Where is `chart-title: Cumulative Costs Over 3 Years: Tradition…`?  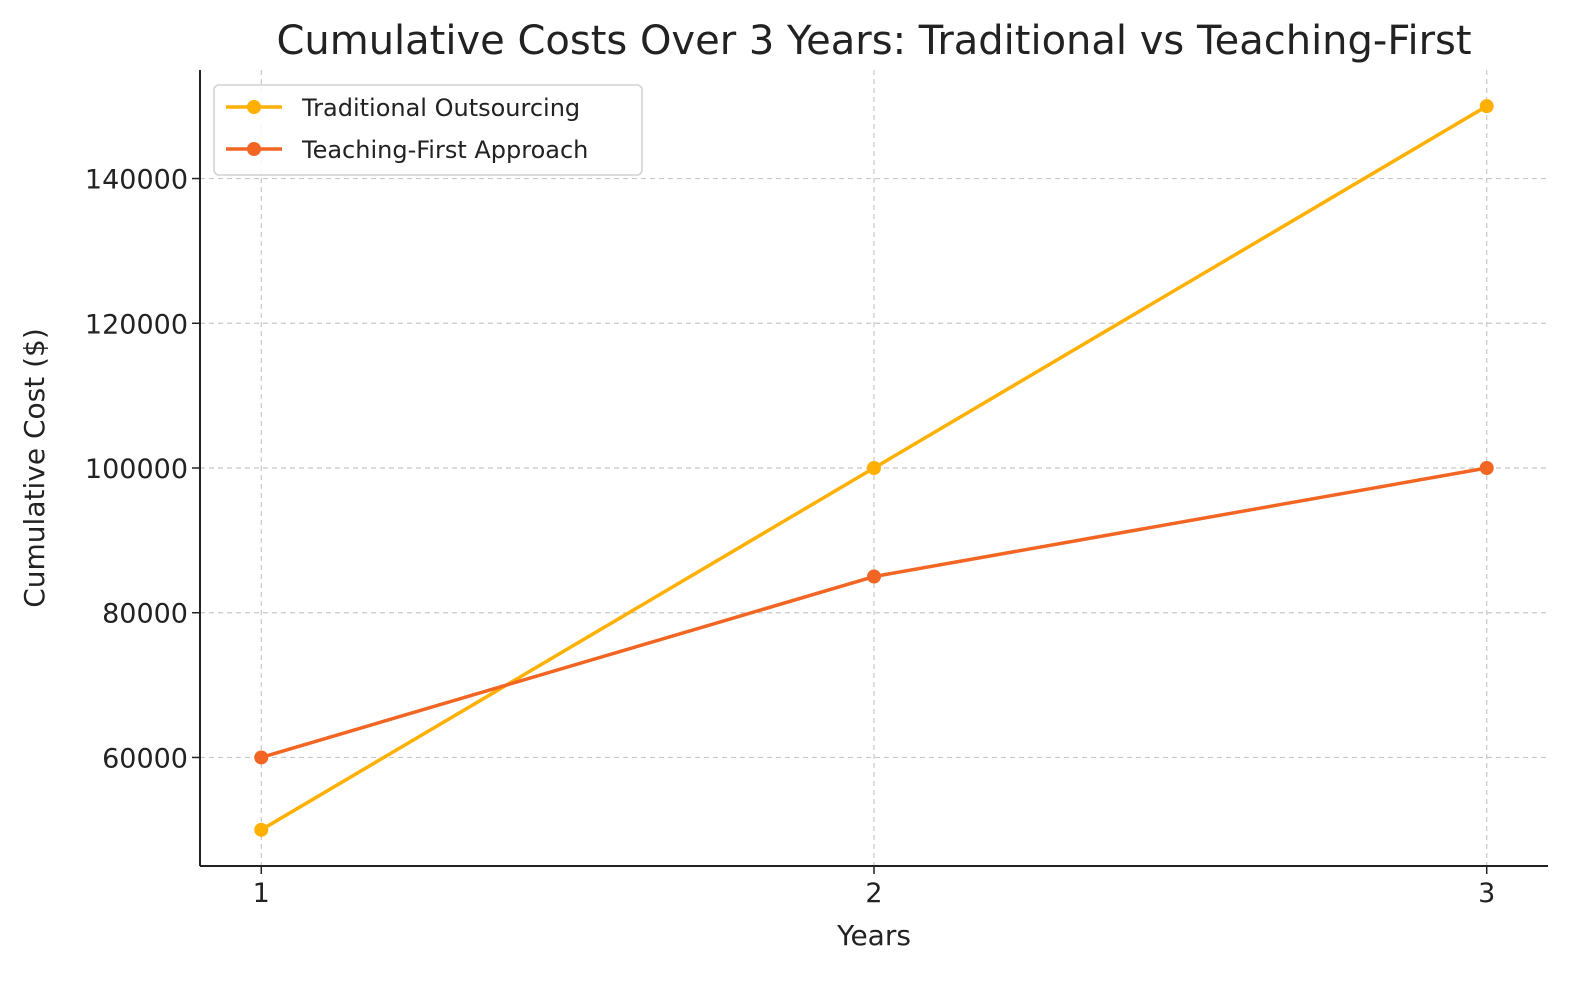
chart-title: Cumulative Costs Over 3 Years: Tradition… is located at coordinates (873, 41).